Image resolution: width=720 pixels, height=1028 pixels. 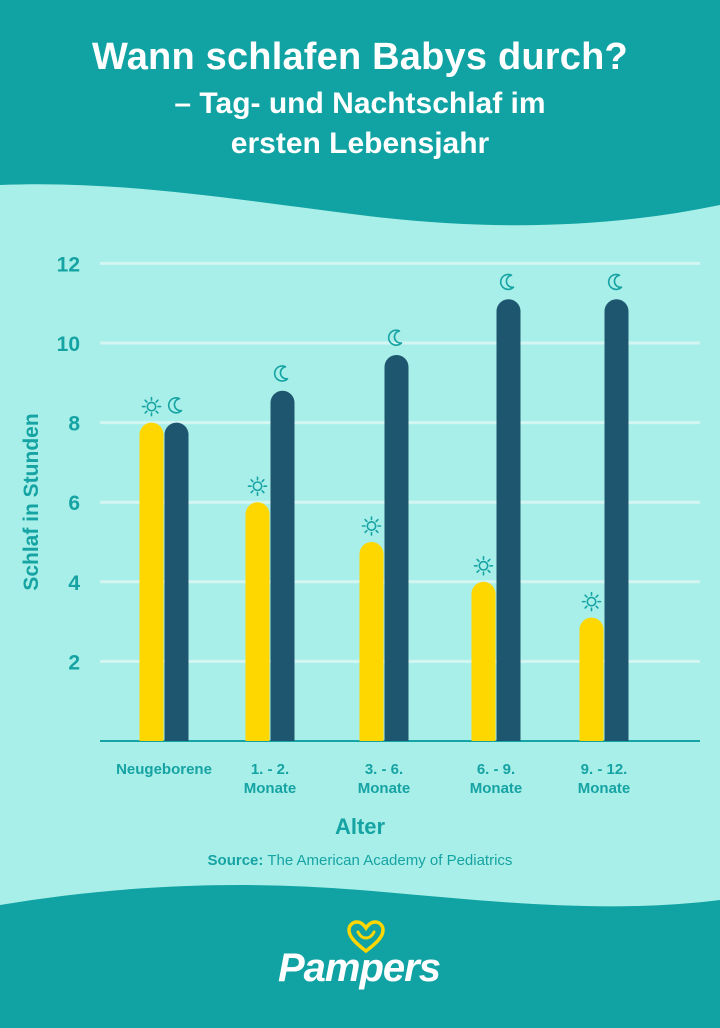 I want to click on footer-background, so click(x=360, y=956).